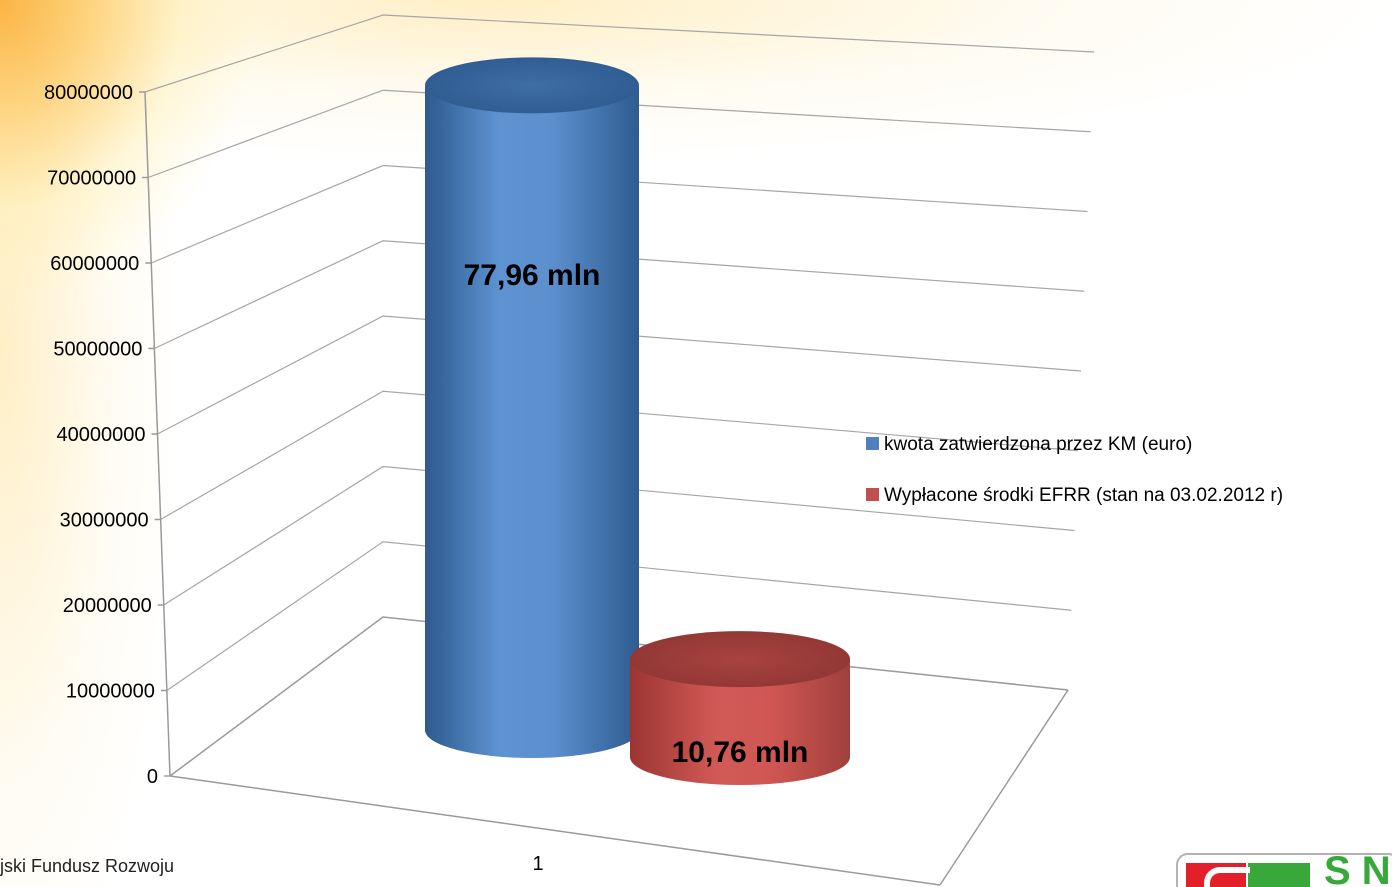  I want to click on x-category-label: 1, so click(537, 864).